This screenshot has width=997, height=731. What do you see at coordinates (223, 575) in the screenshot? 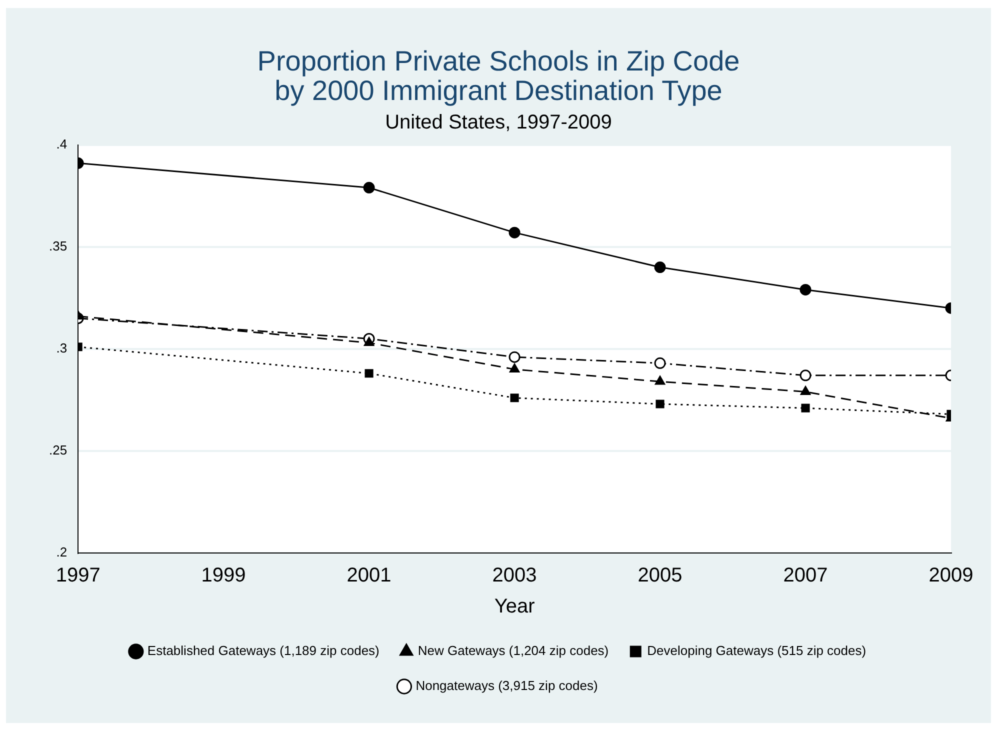
I see `x-tick-label: 1999` at bounding box center [223, 575].